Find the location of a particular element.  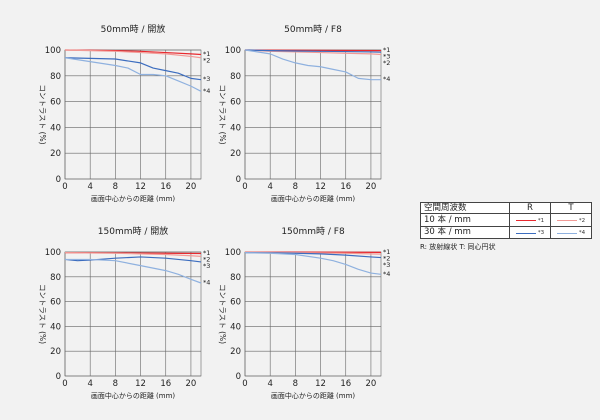

chart-title: 50mm時 / 開放 is located at coordinates (133, 29).